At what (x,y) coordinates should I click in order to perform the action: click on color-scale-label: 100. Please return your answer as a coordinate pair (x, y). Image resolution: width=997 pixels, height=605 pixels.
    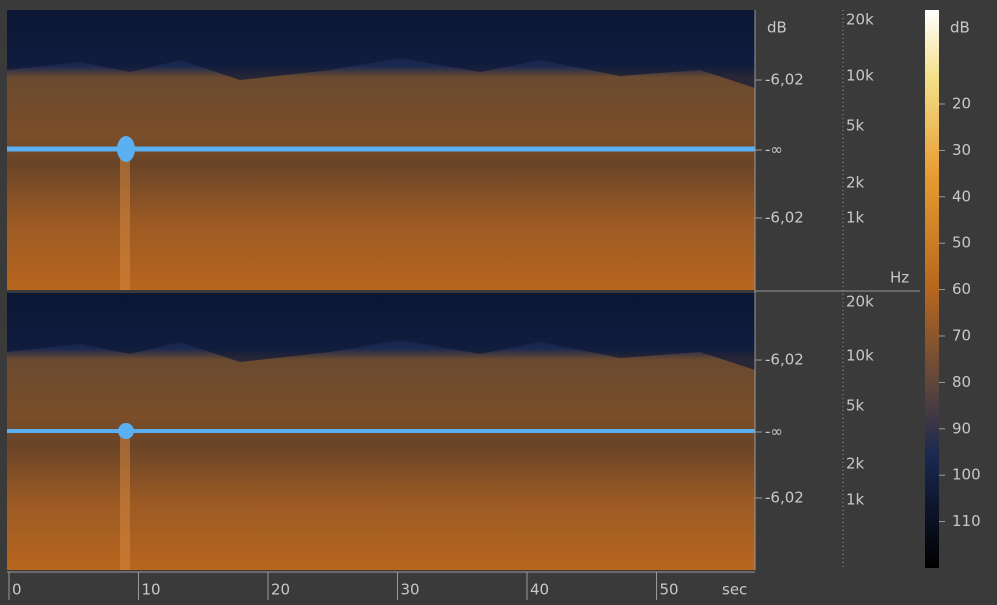
    Looking at the image, I should click on (966, 475).